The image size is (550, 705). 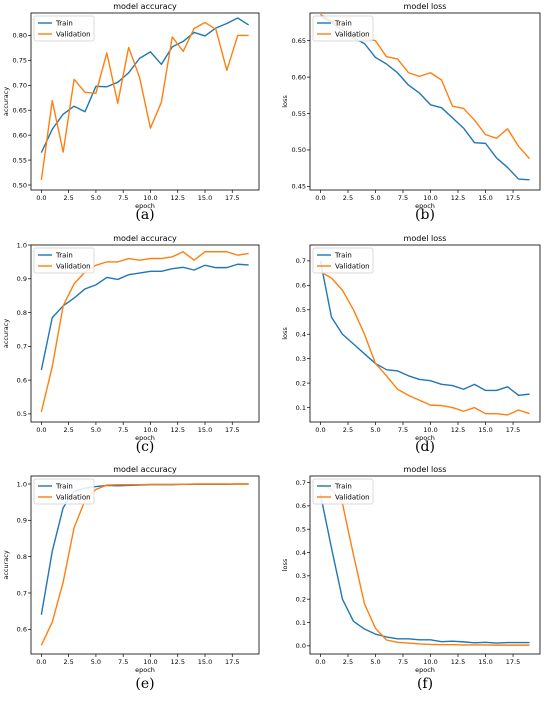 I want to click on y-tick-label: 0.45, so click(x=299, y=187).